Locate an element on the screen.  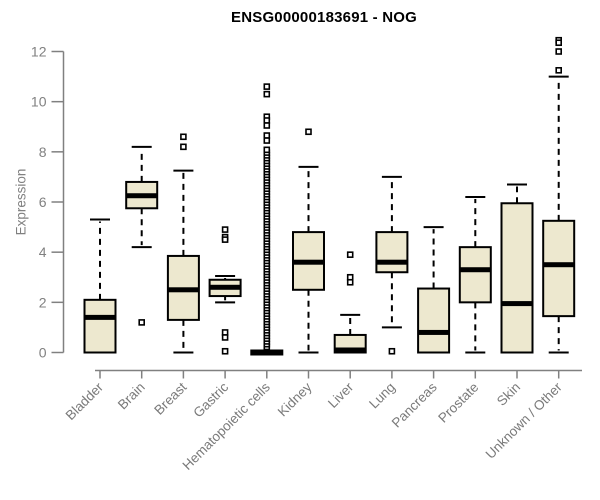
x-category-label-pancreas: Pancreas is located at coordinates (414, 404).